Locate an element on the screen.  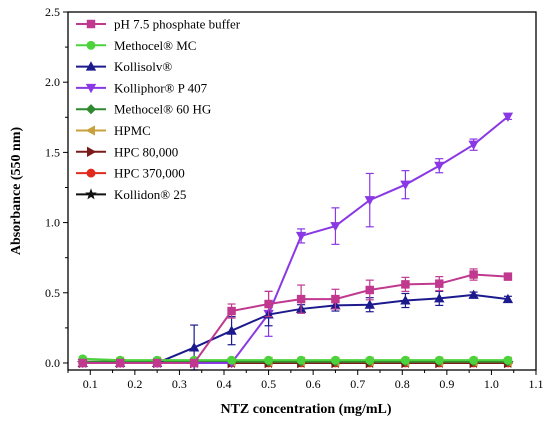
x-tick-label: 0.1 is located at coordinates (90, 384).